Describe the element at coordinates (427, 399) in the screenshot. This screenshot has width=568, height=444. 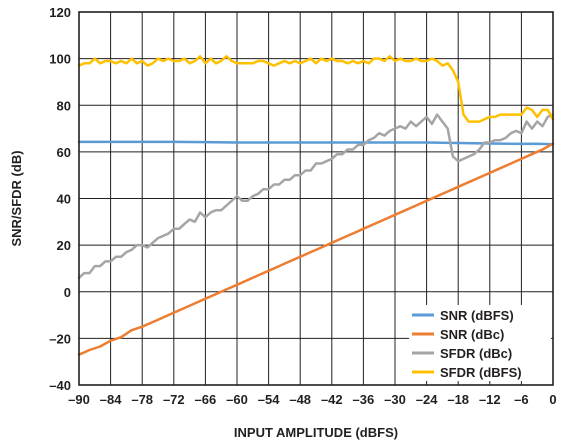
I see `x-tick-label: –24` at that location.